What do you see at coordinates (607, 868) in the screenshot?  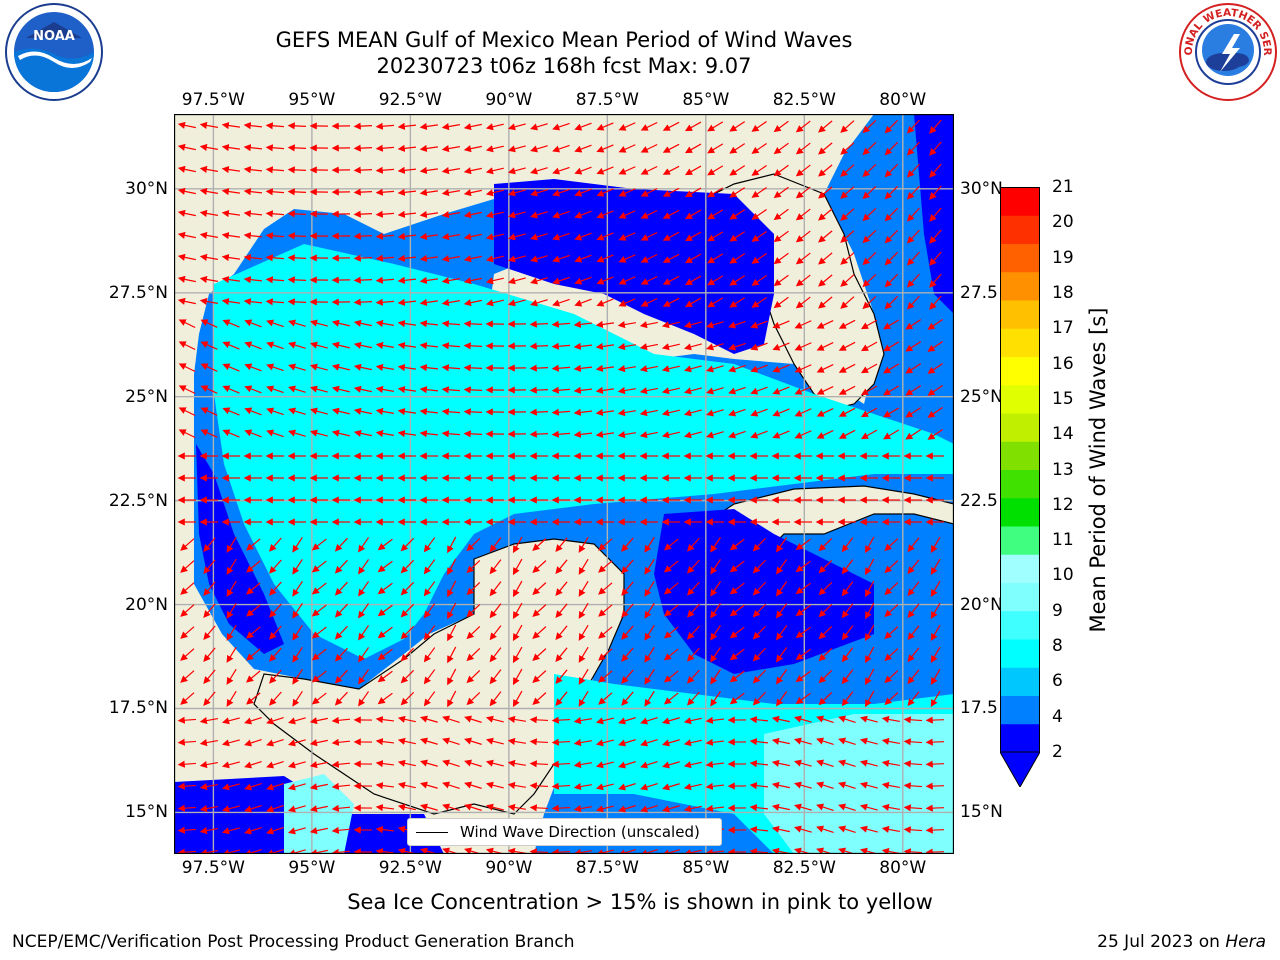 I see `x-tick-label-bottom: 87.5°W` at bounding box center [607, 868].